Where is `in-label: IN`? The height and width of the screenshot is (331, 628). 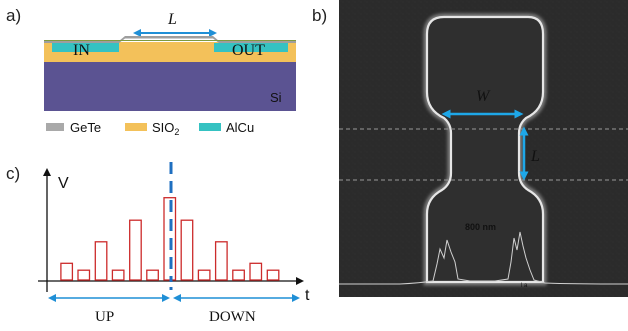
in-label: IN is located at coordinates (81, 50).